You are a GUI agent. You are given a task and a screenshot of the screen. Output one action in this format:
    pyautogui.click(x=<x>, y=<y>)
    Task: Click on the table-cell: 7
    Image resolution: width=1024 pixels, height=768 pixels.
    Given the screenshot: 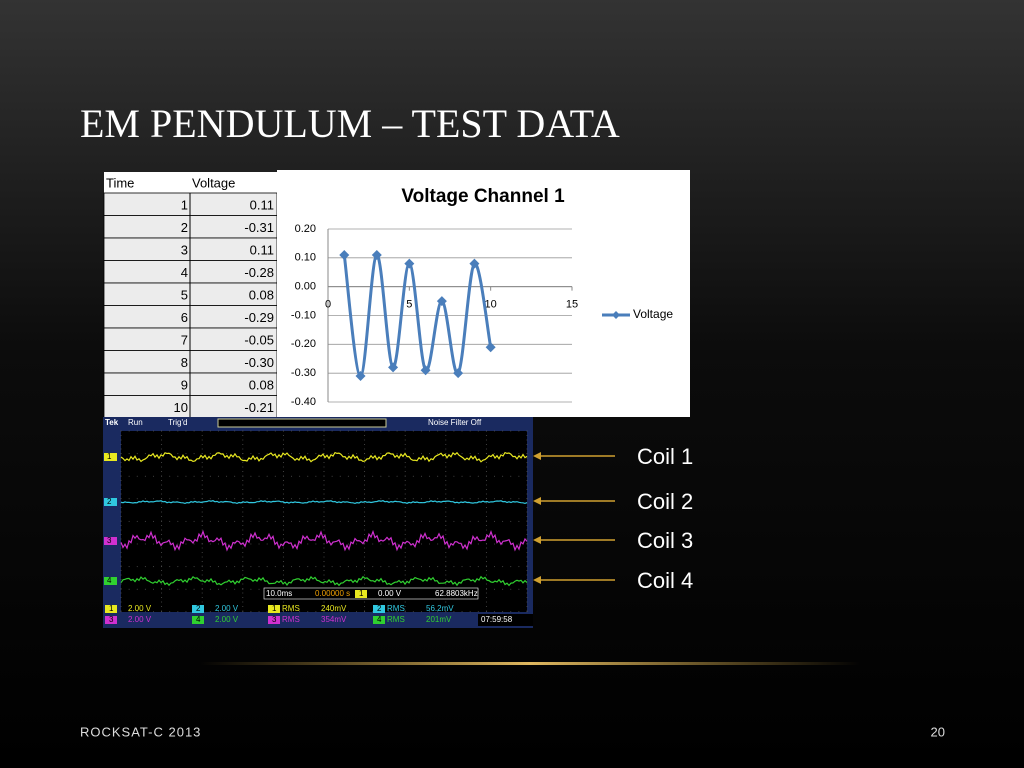 What is the action you would take?
    pyautogui.click(x=184, y=339)
    